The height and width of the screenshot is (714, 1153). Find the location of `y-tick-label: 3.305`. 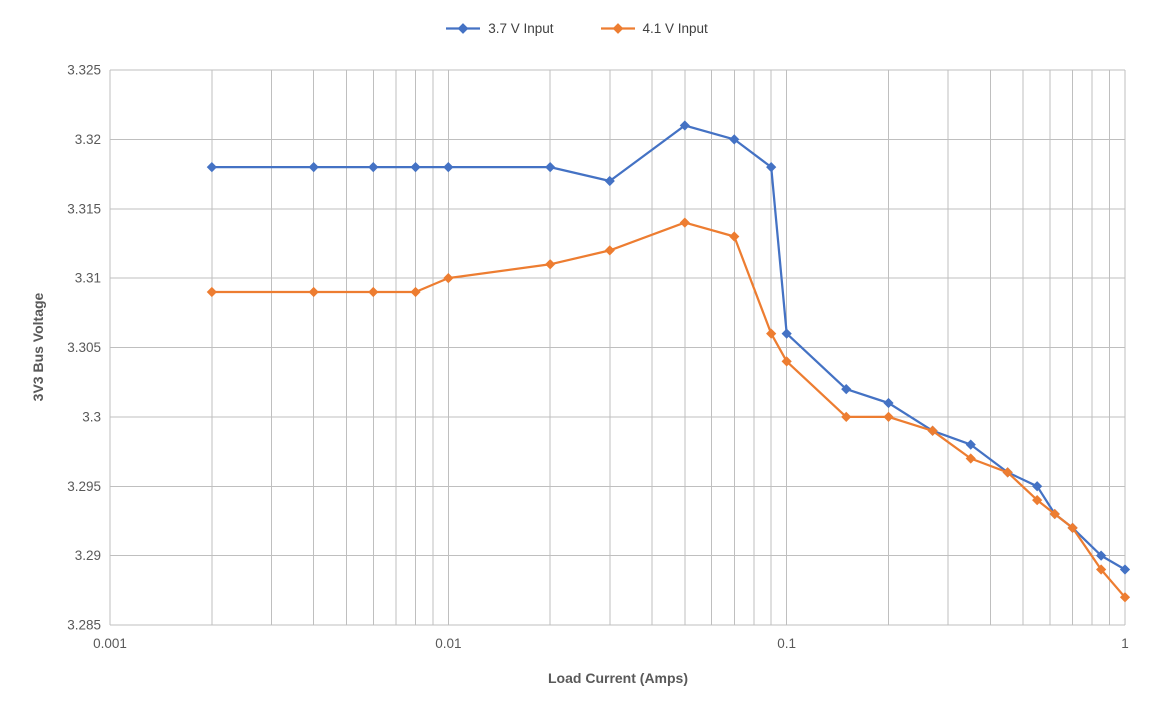

y-tick-label: 3.305 is located at coordinates (84, 347).